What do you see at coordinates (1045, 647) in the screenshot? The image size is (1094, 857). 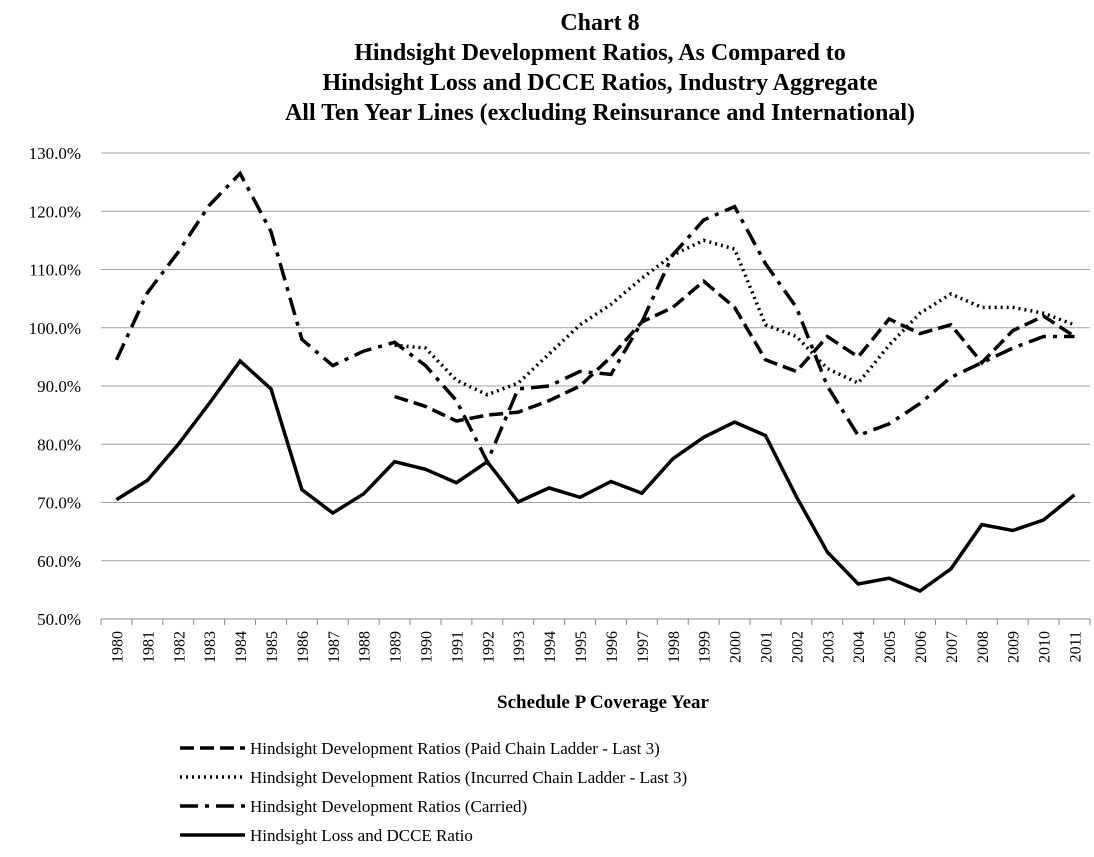 I see `x-tick-label: 2010` at bounding box center [1045, 647].